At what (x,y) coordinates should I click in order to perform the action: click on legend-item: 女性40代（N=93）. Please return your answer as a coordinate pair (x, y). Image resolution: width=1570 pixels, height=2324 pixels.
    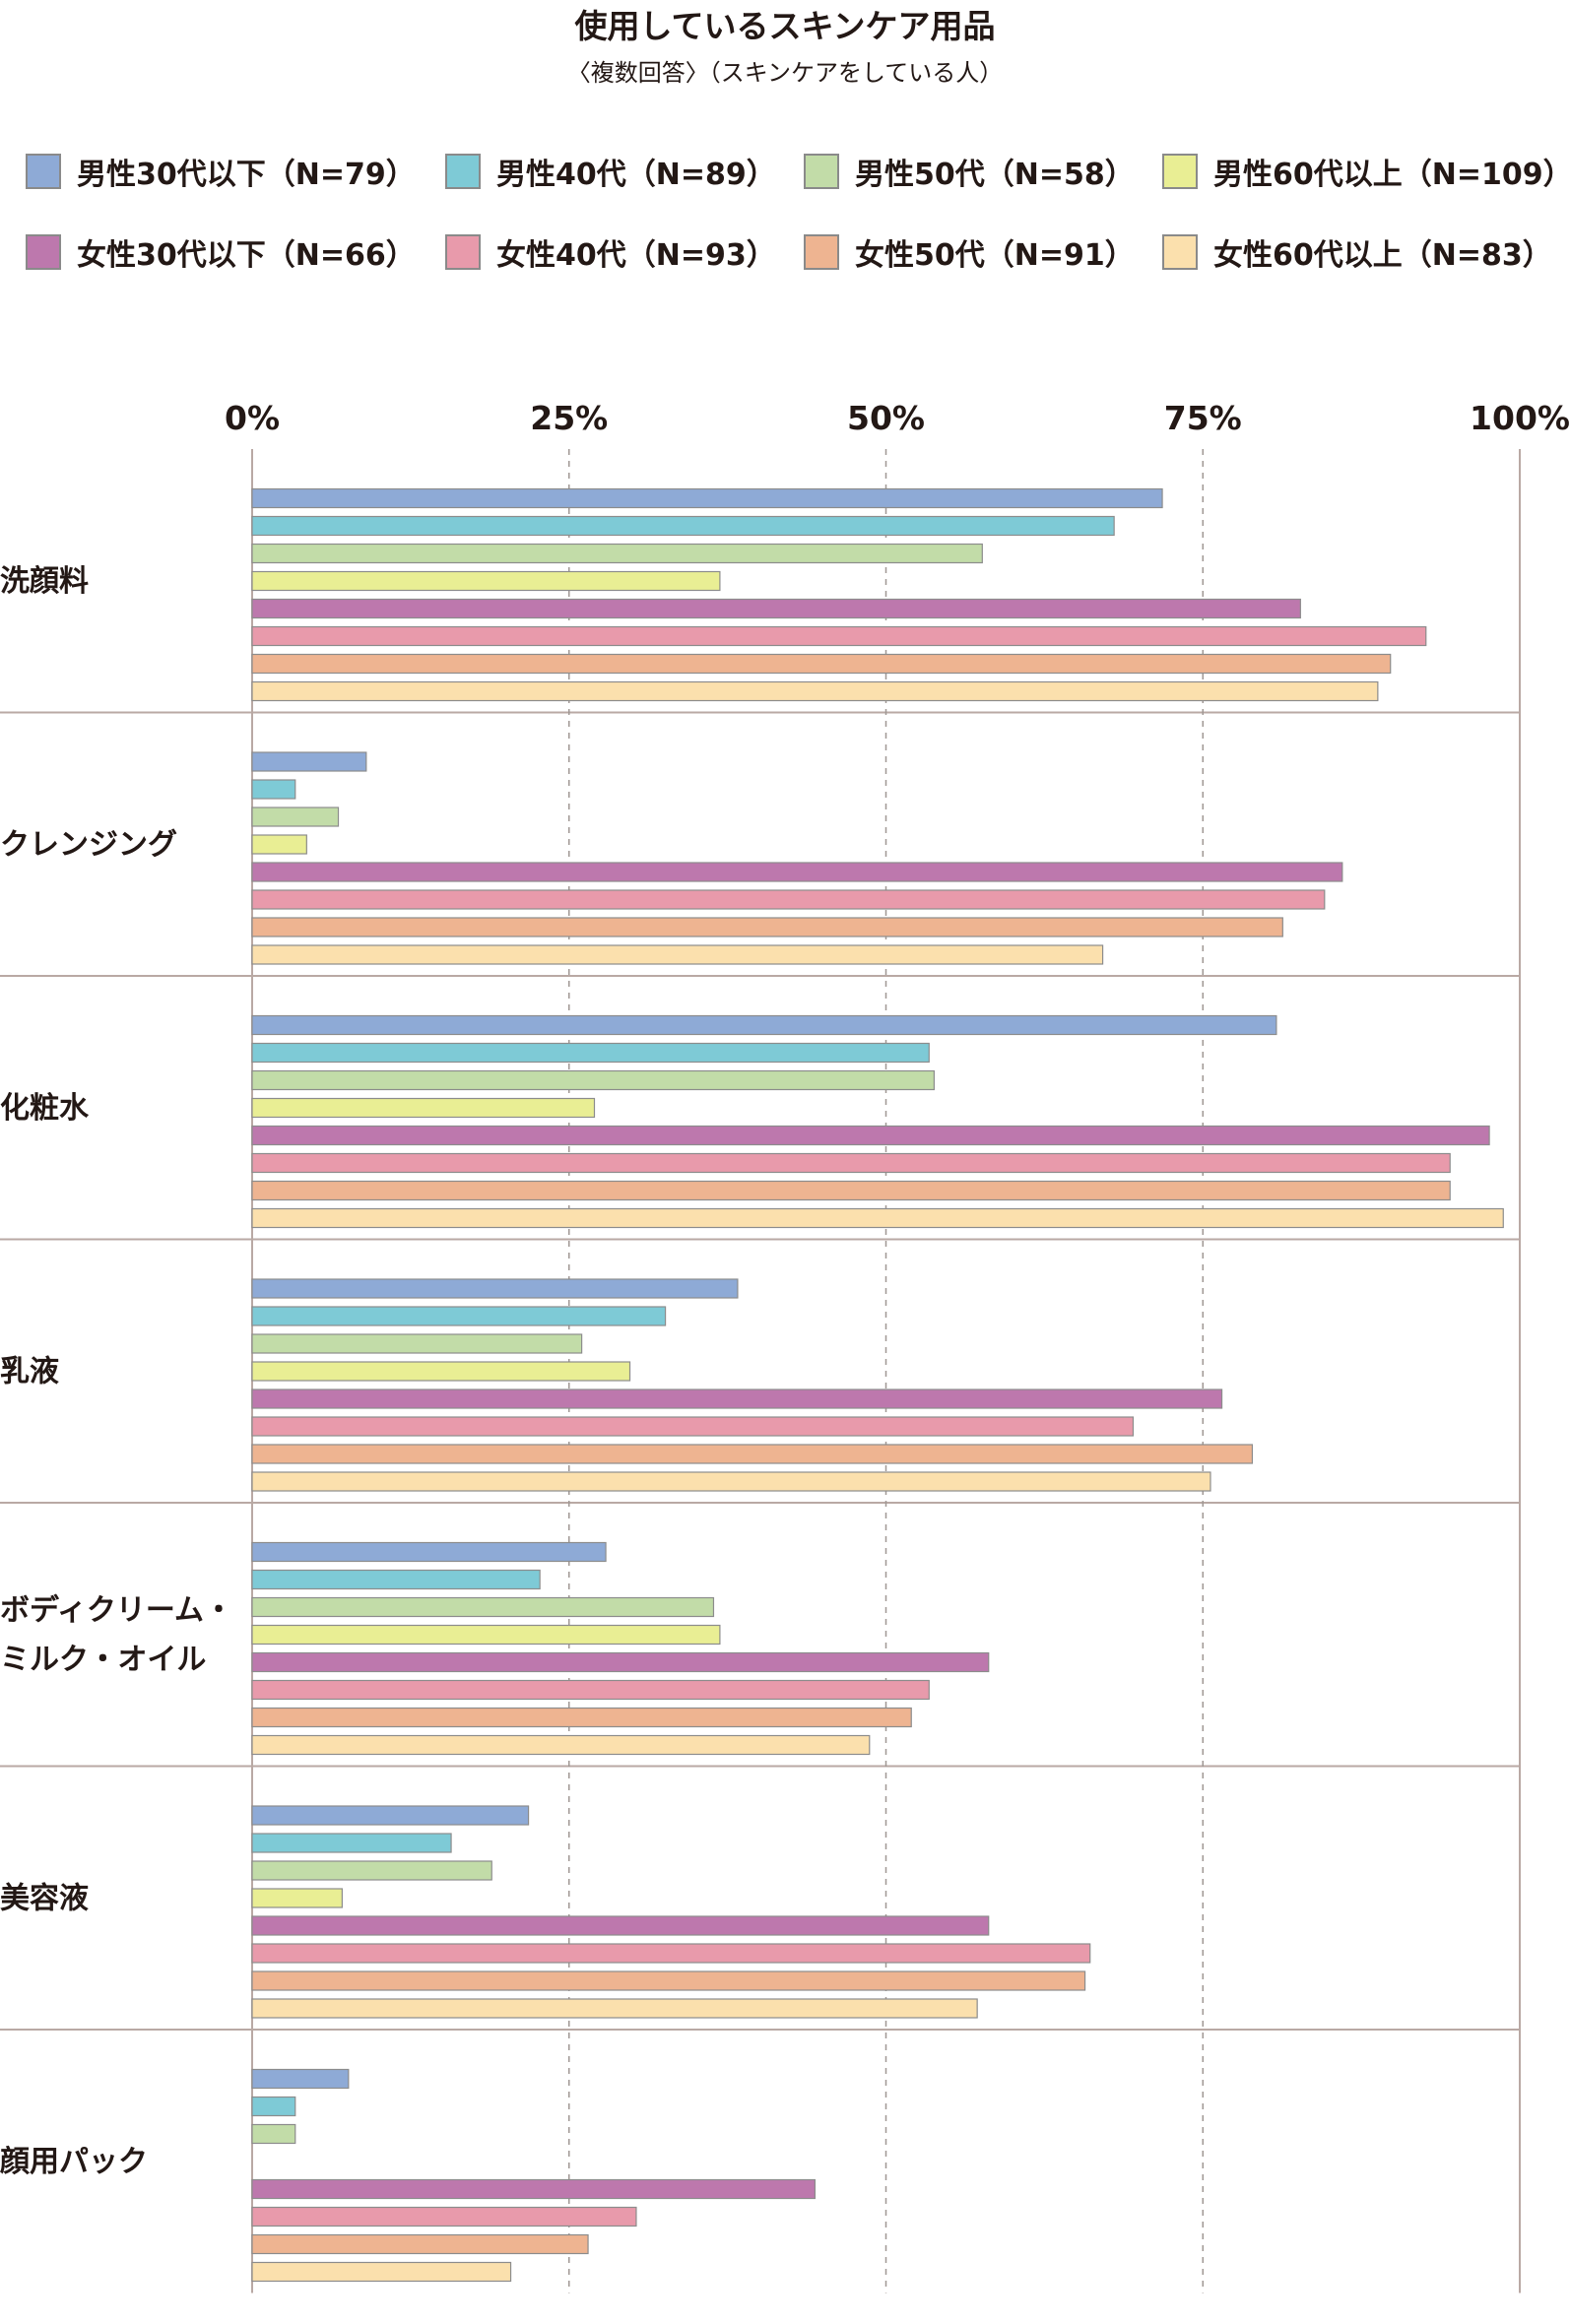
    Looking at the image, I should click on (610, 252).